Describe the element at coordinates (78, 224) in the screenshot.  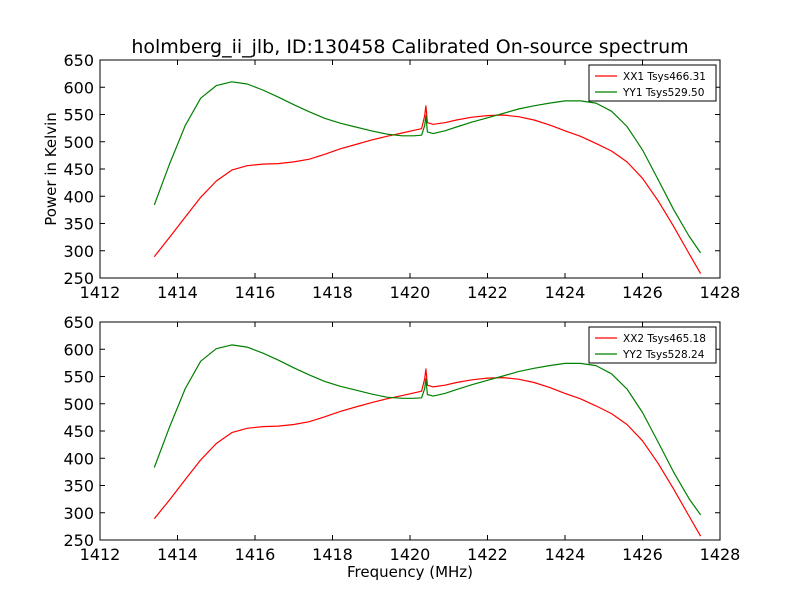
I see `y-tick-label-1-2: 350` at that location.